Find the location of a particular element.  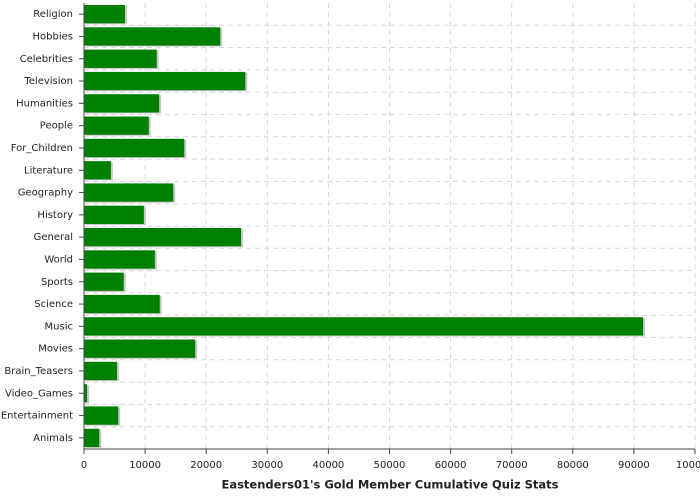

x-tick-label: 90000 is located at coordinates (634, 465).